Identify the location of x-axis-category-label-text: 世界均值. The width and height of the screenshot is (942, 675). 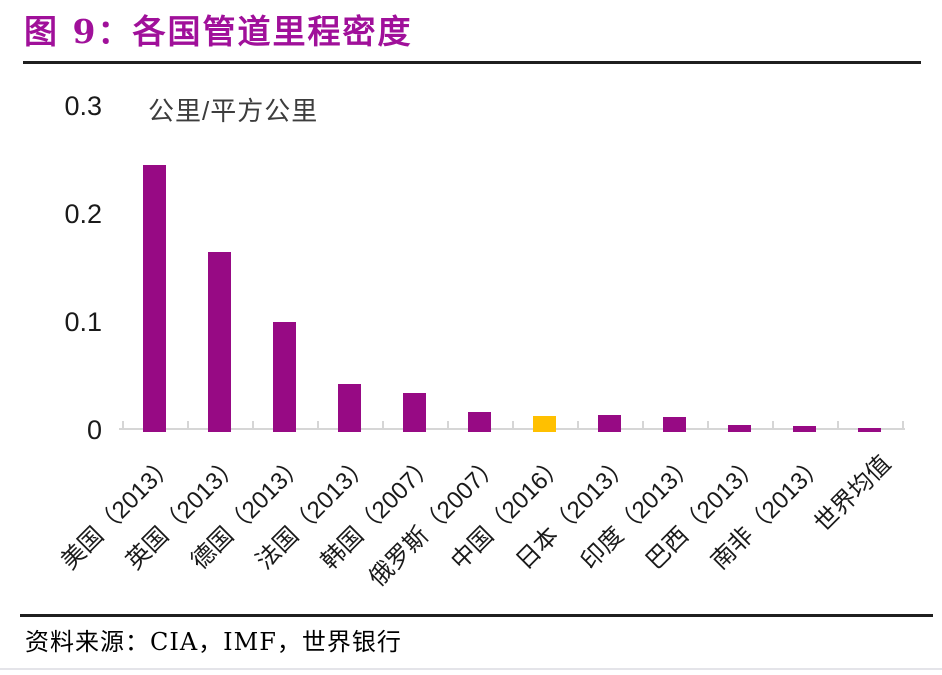
(852, 494).